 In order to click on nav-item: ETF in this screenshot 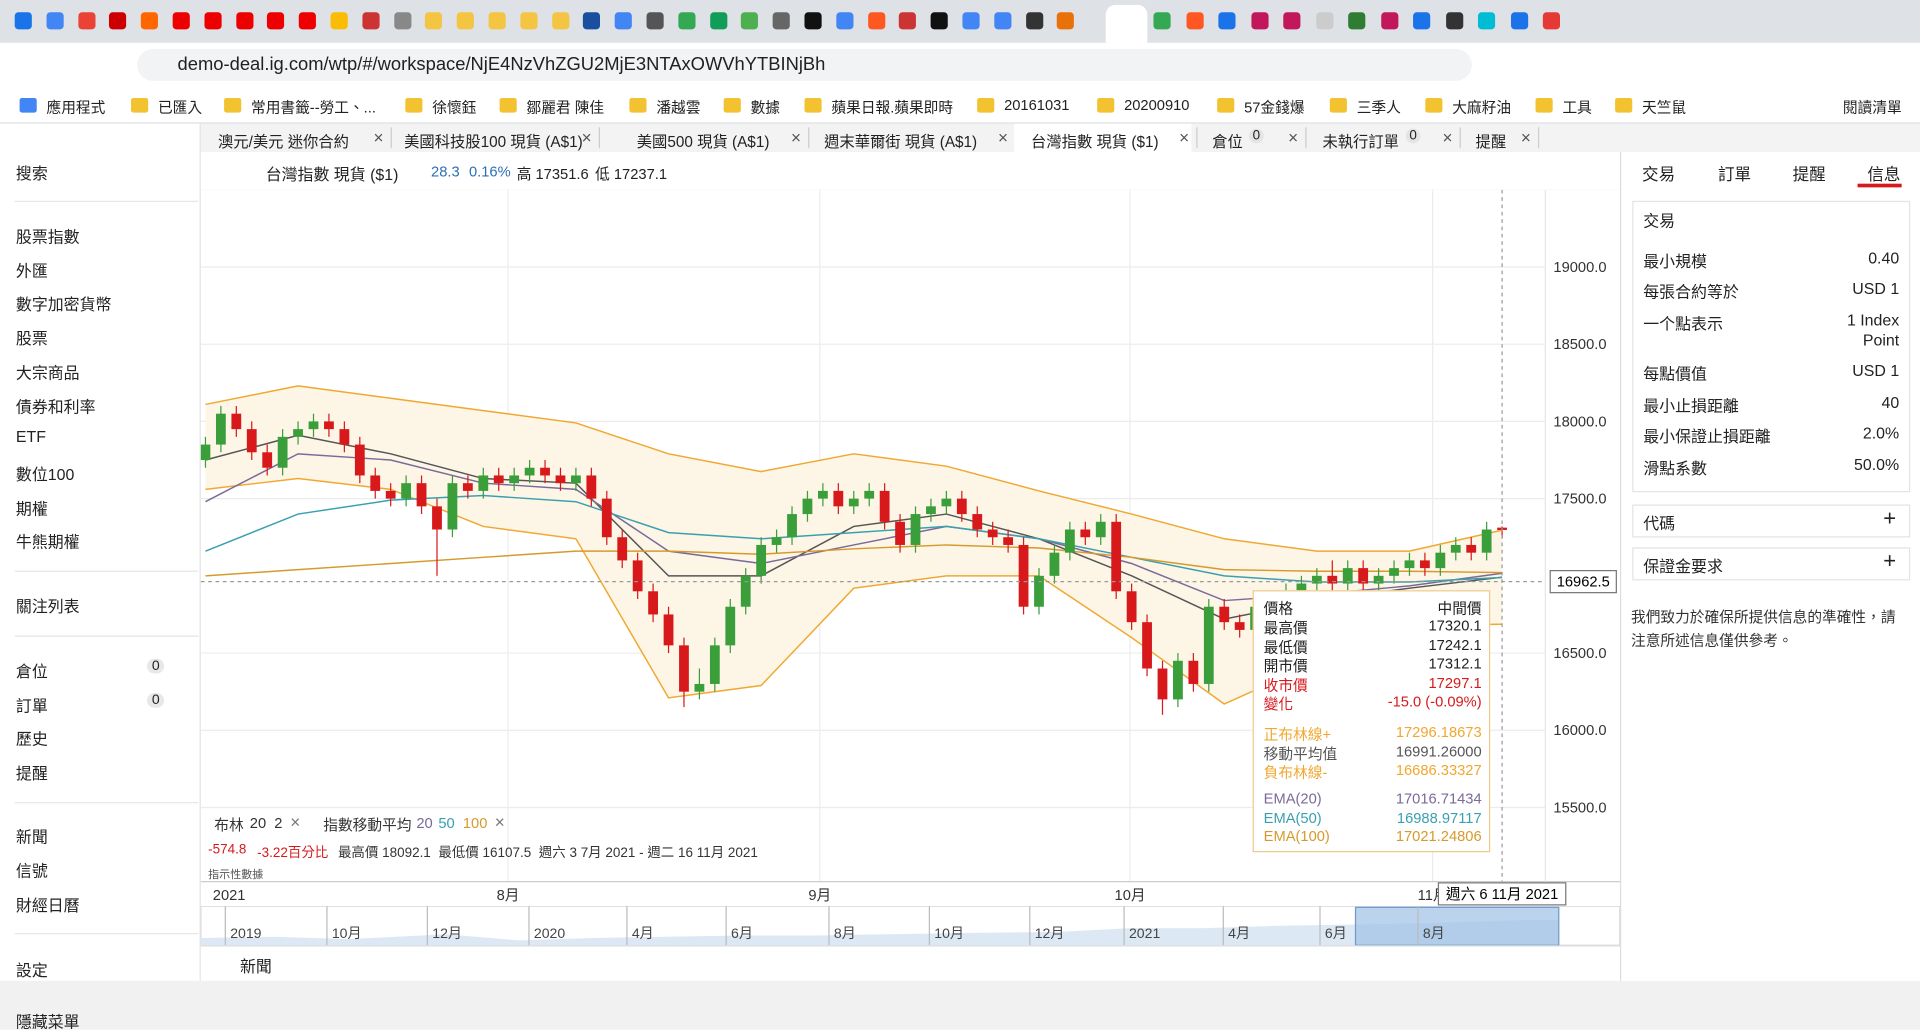, I will do `click(30, 436)`.